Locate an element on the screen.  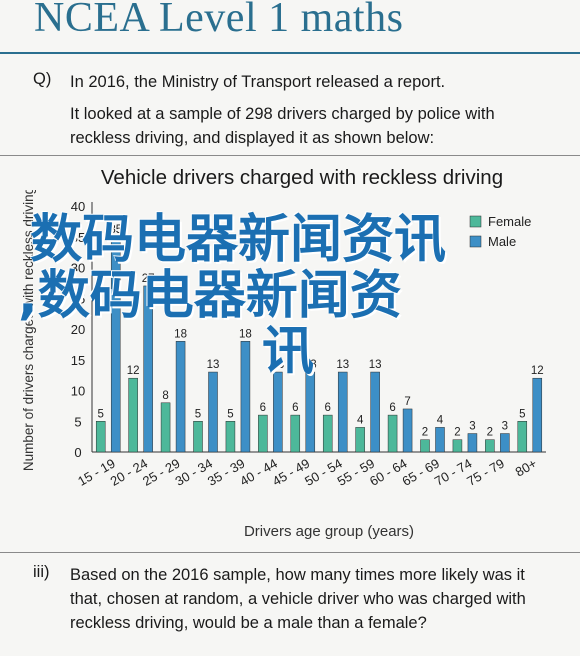
legend-label-female: Female is located at coordinates (509, 221).